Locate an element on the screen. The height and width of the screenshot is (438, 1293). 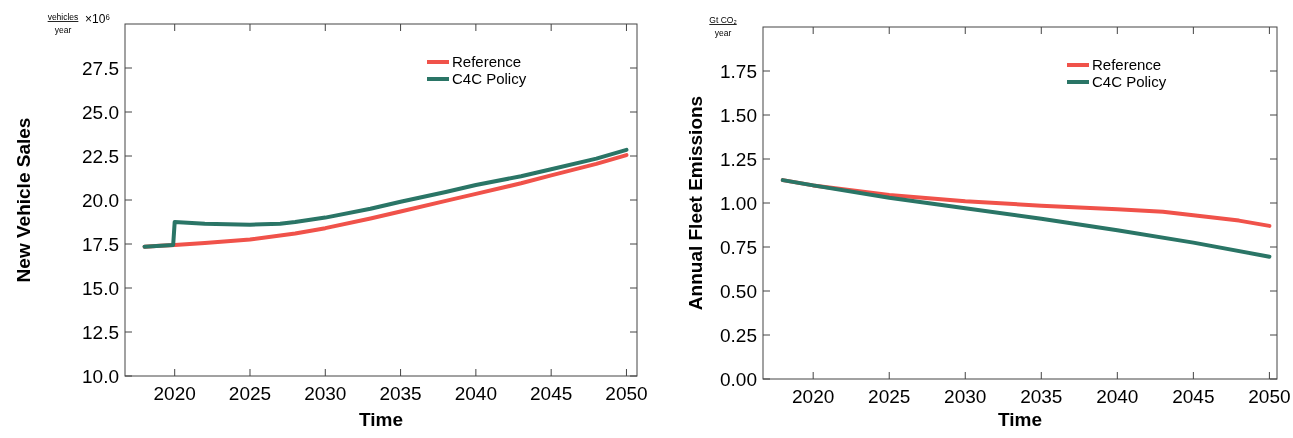
y-axis-title: Annual Fleet Emissions is located at coordinates (695, 203).